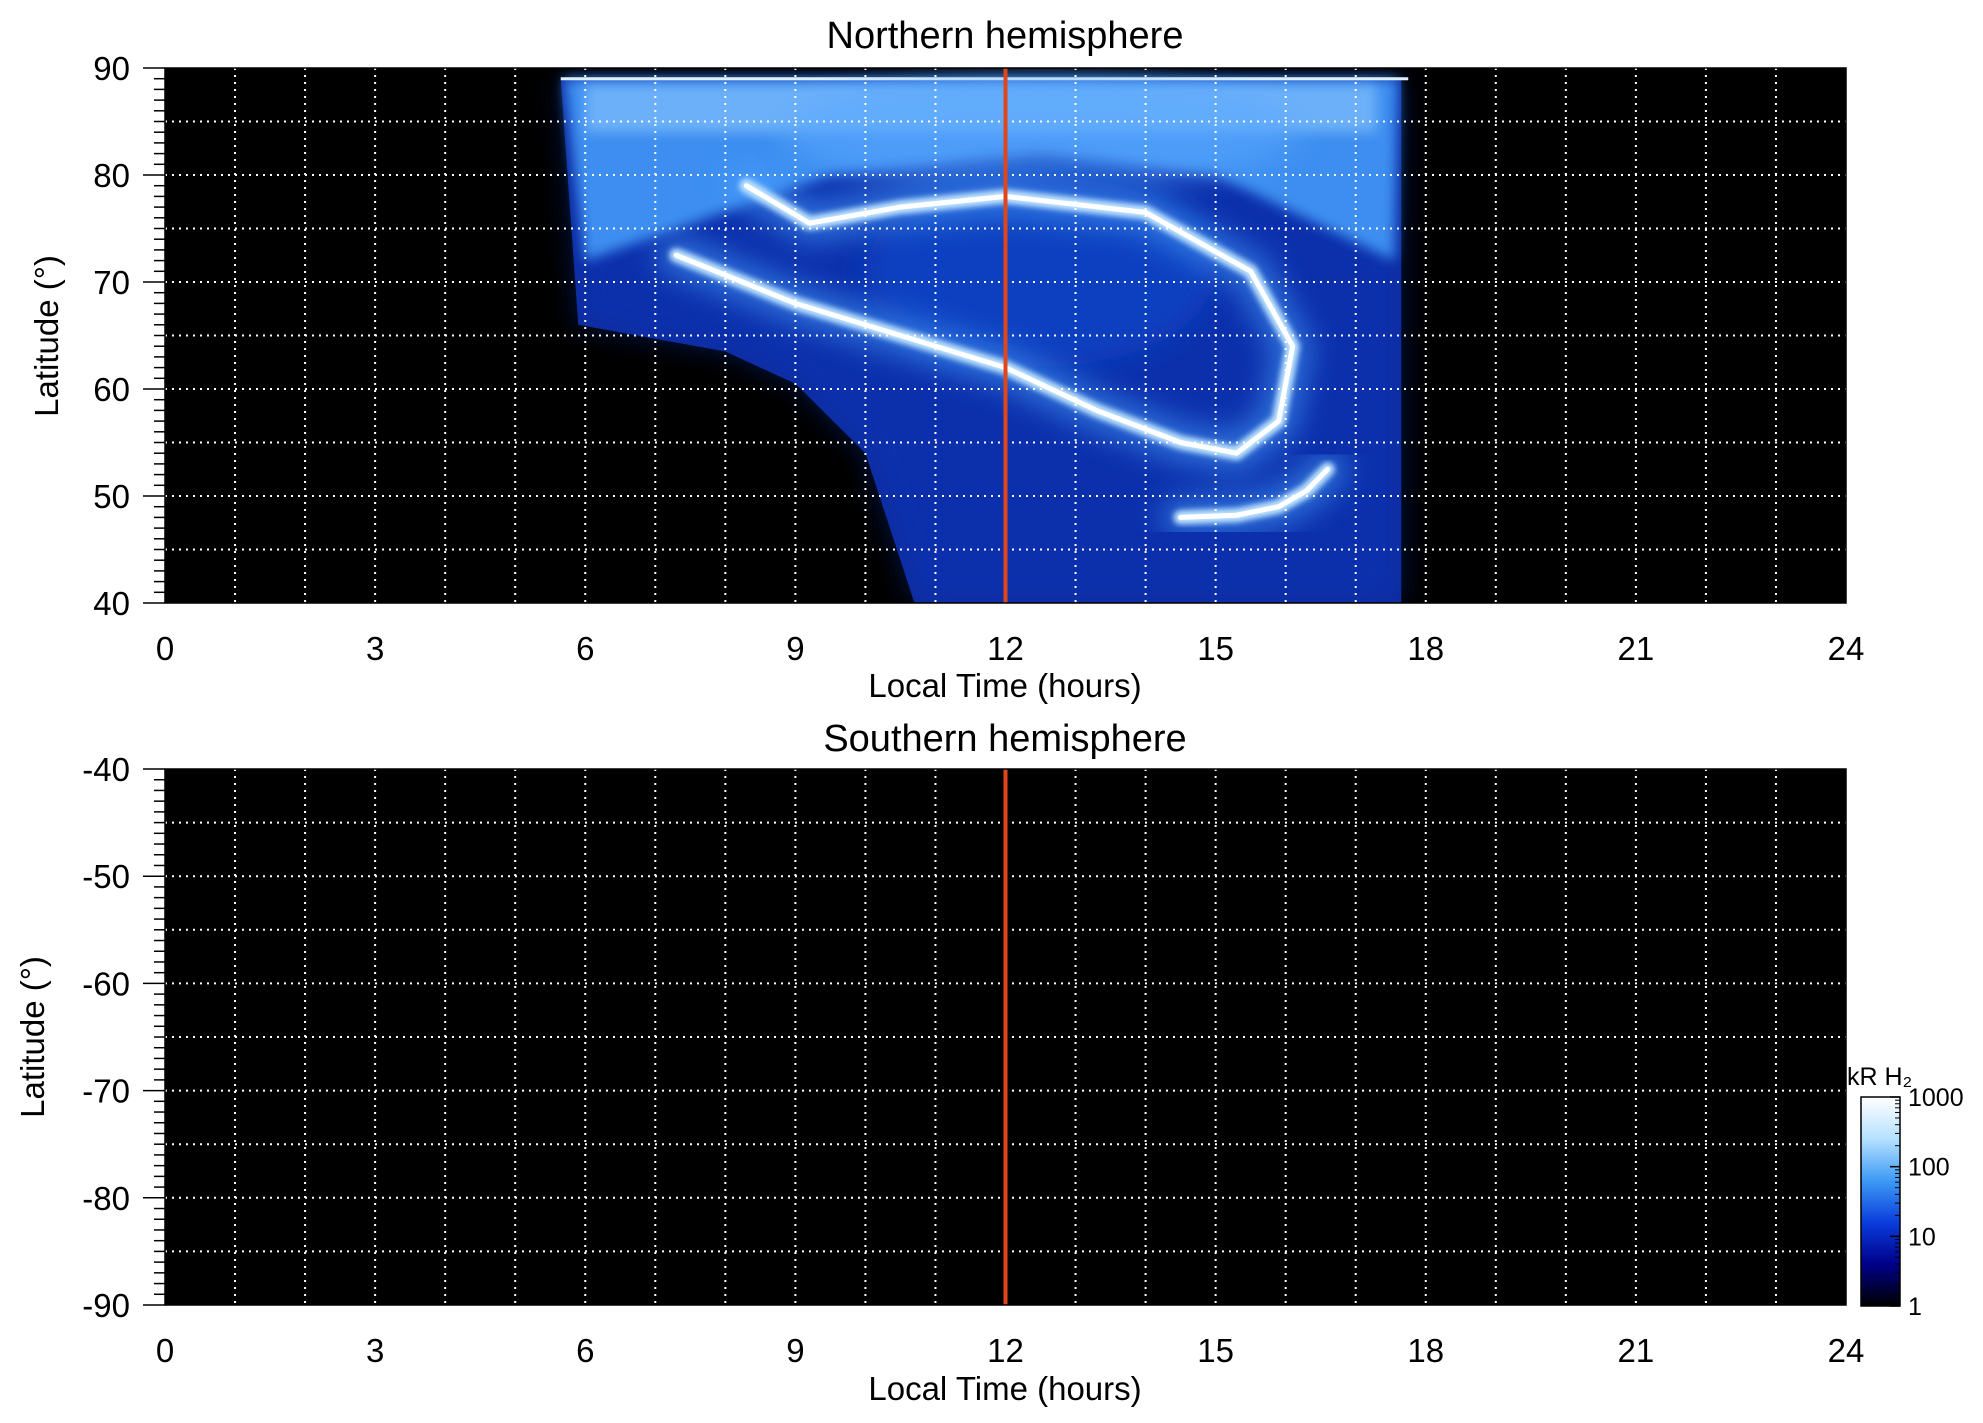  I want to click on y-tick-labels: -40 -50 -60 -70 -80 -90, so click(106, 1037).